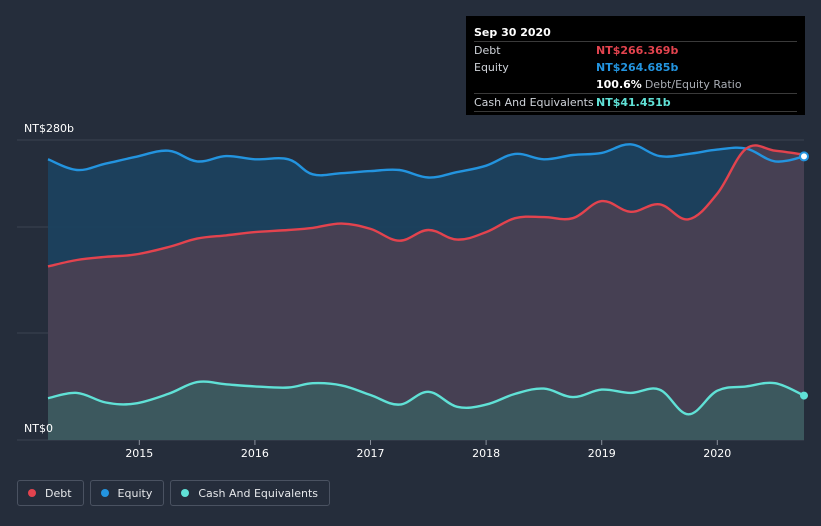 This screenshot has height=526, width=821. What do you see at coordinates (602, 453) in the screenshot?
I see `x-tick-label: 2019` at bounding box center [602, 453].